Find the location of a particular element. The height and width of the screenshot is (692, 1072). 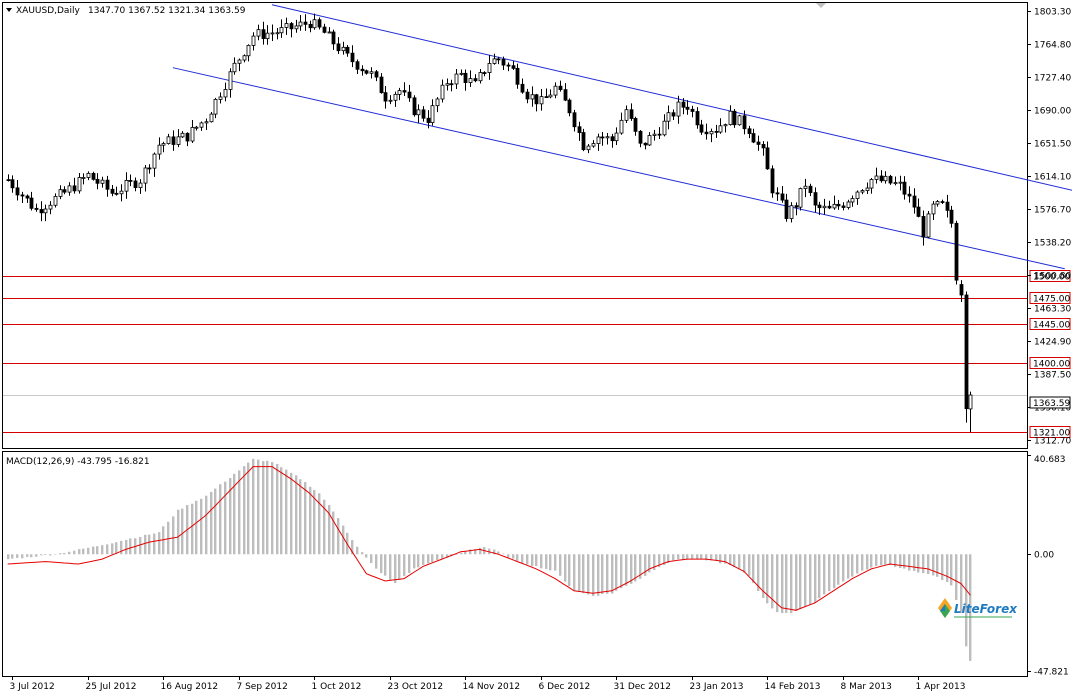

time-tick-label: 14 Nov 2012 is located at coordinates (492, 687).